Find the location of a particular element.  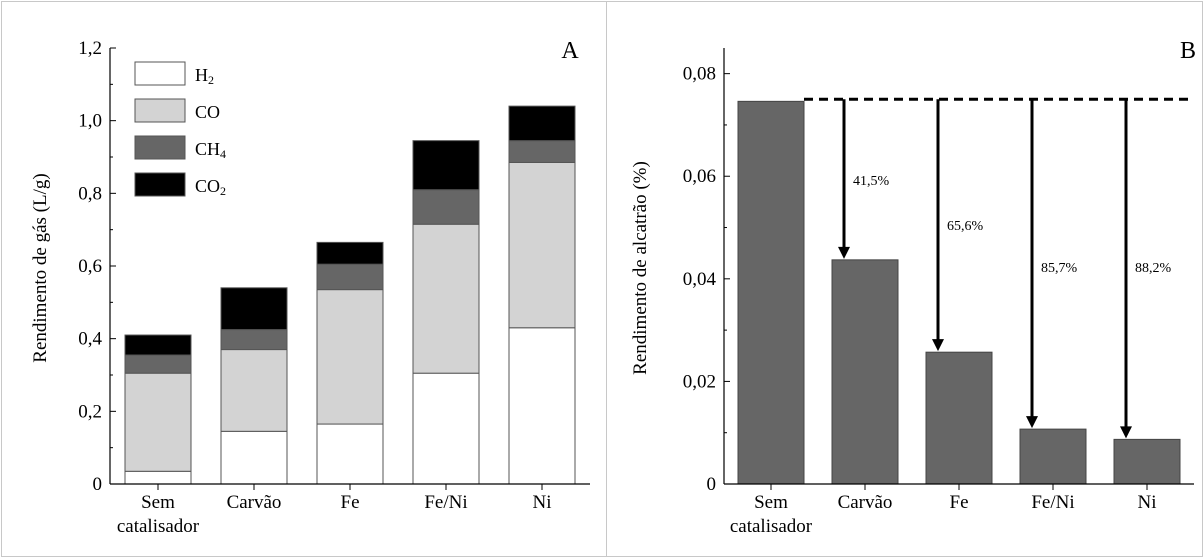

panel-a-y-axis: 0 0,2 0,4 0,6 0,8 1,0 1,2 is located at coordinates (97, 266).